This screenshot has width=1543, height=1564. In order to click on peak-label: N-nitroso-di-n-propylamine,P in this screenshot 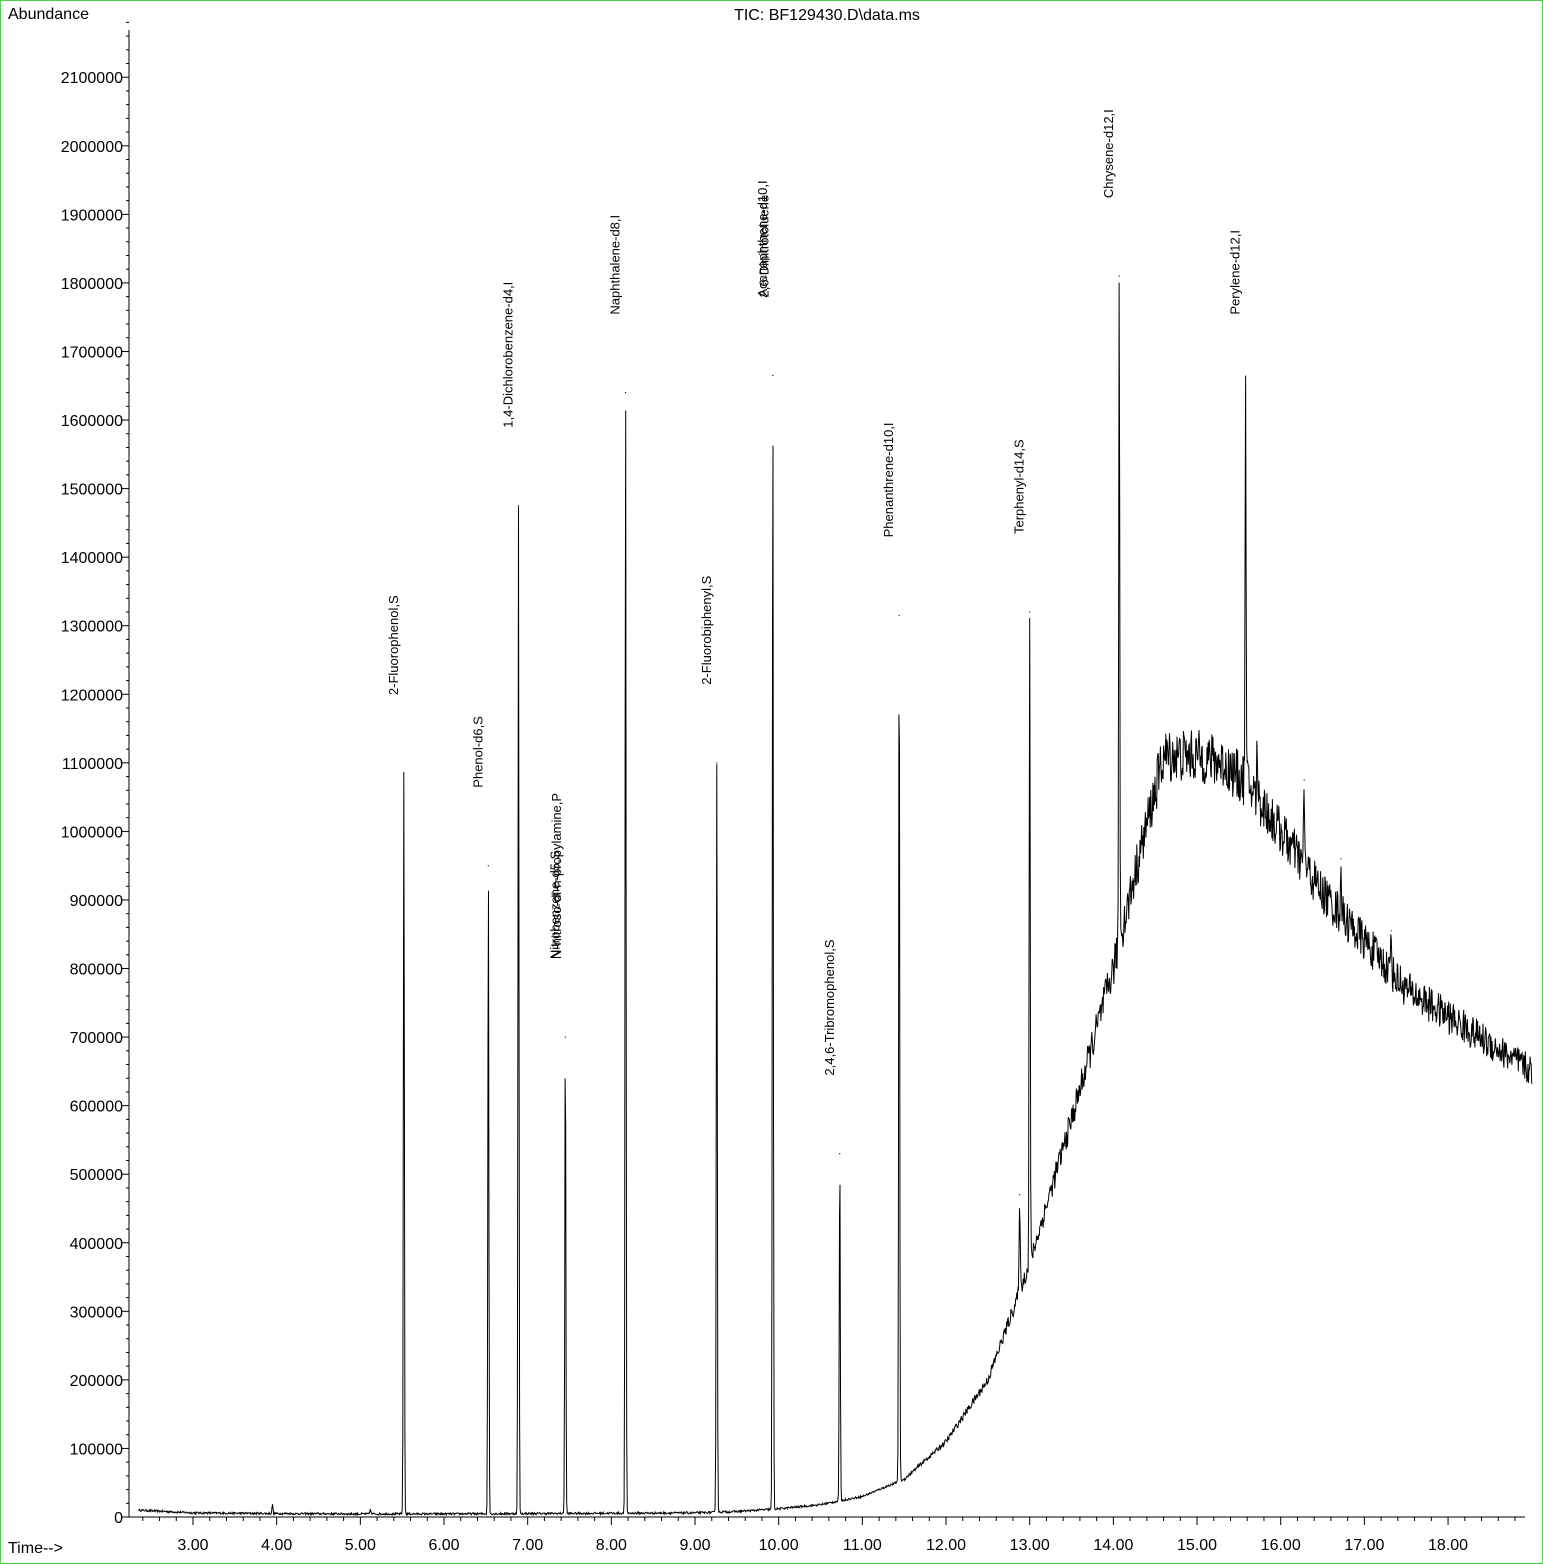, I will do `click(556, 876)`.